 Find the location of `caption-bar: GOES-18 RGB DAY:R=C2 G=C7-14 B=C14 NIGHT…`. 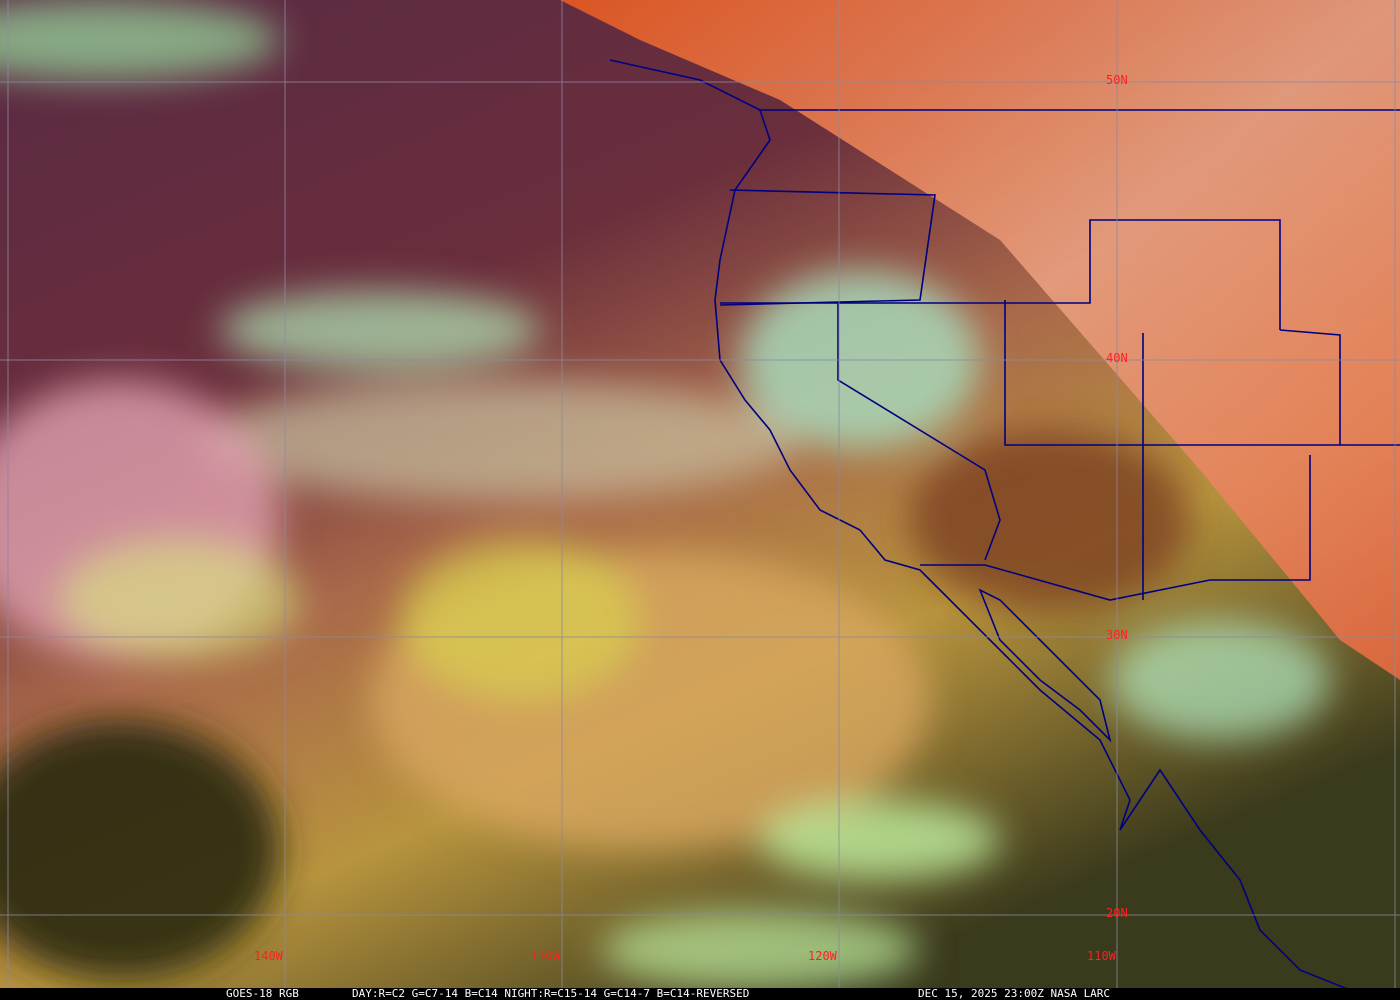

caption-bar: GOES-18 RGB DAY:R=C2 G=C7-14 B=C14 NIGHT… is located at coordinates (700, 994).